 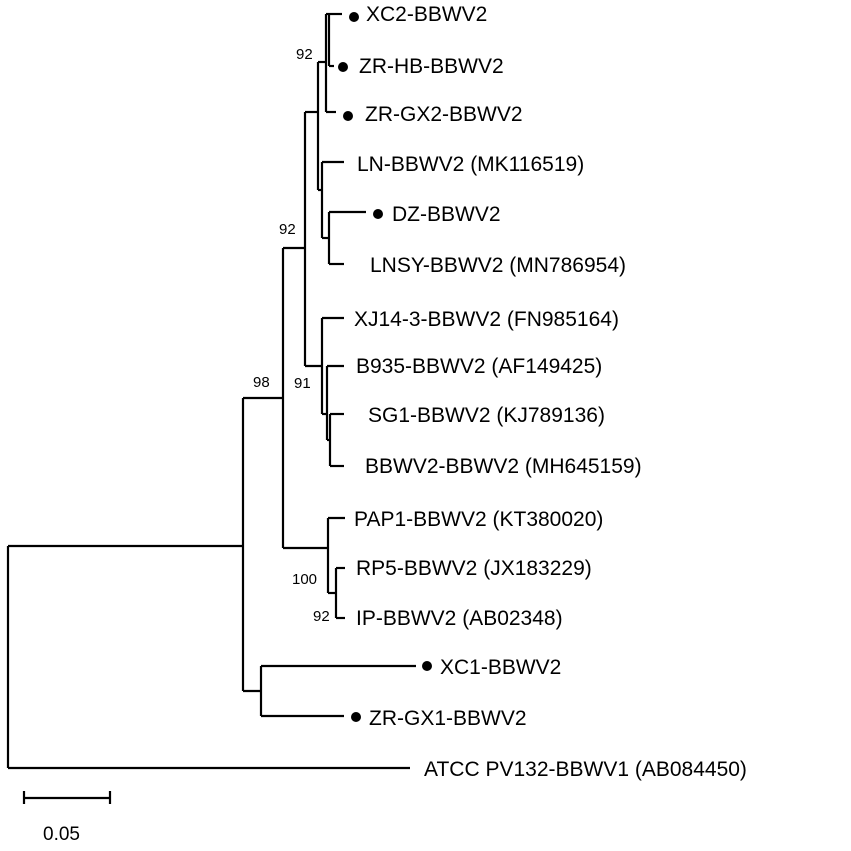 What do you see at coordinates (378, 214) in the screenshot?
I see `marker-dot-dz` at bounding box center [378, 214].